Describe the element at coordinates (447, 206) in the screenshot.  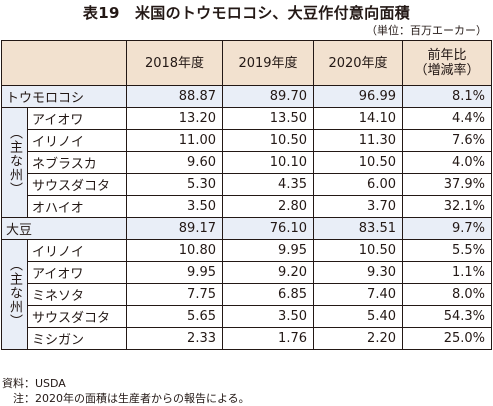
I see `value-change-cell: 32.1%` at that location.